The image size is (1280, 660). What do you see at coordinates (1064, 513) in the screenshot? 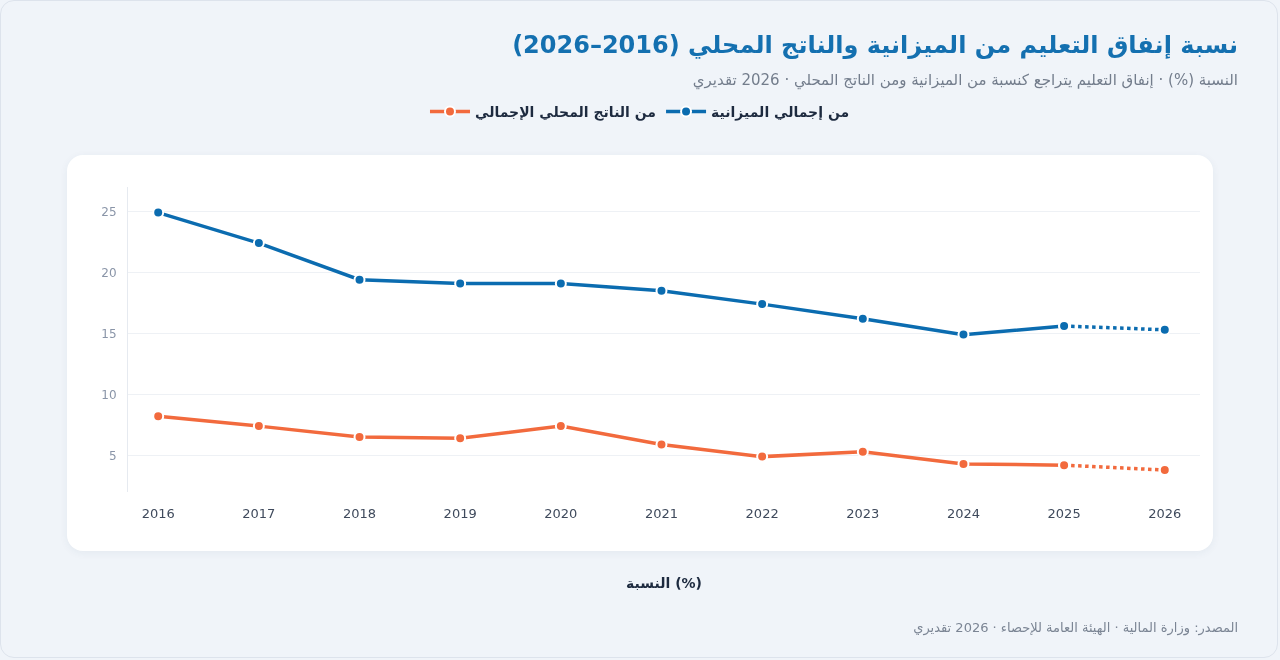
I see `x-tick-label: 2025` at bounding box center [1064, 513].